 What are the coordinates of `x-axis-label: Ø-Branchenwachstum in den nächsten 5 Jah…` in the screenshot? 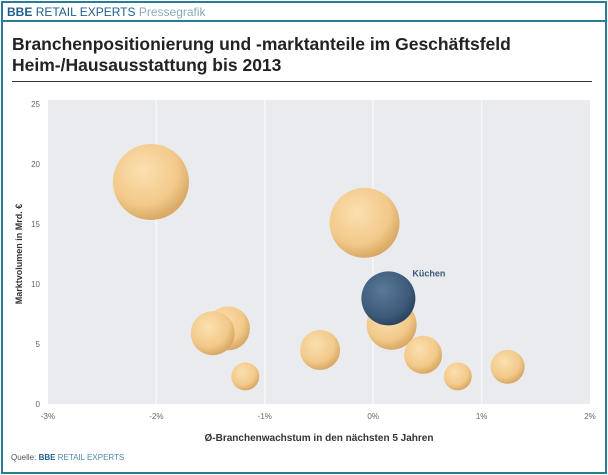 It's located at (319, 438).